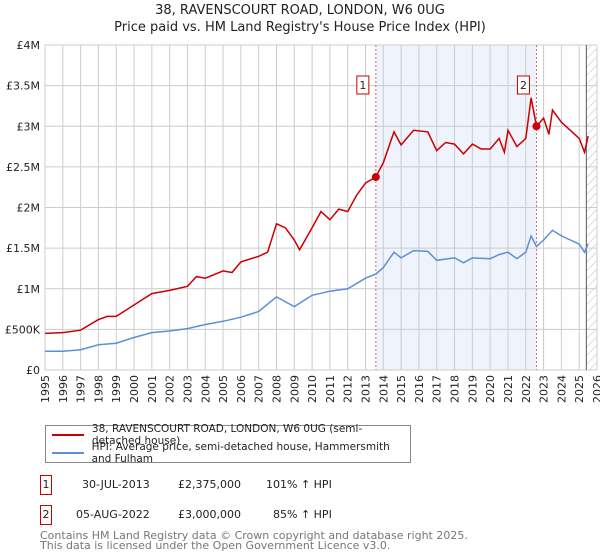 This screenshot has width=600, height=560. I want to click on x-tick-label: 2008, so click(276, 389).